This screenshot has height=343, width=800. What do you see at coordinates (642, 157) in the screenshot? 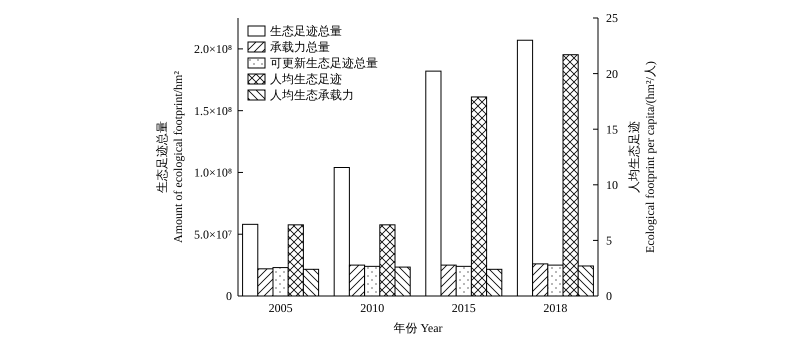
I see `y2-axis-title: 人均生态足迹 Ecological footprint per capita/(hm²/人)` at bounding box center [642, 157].